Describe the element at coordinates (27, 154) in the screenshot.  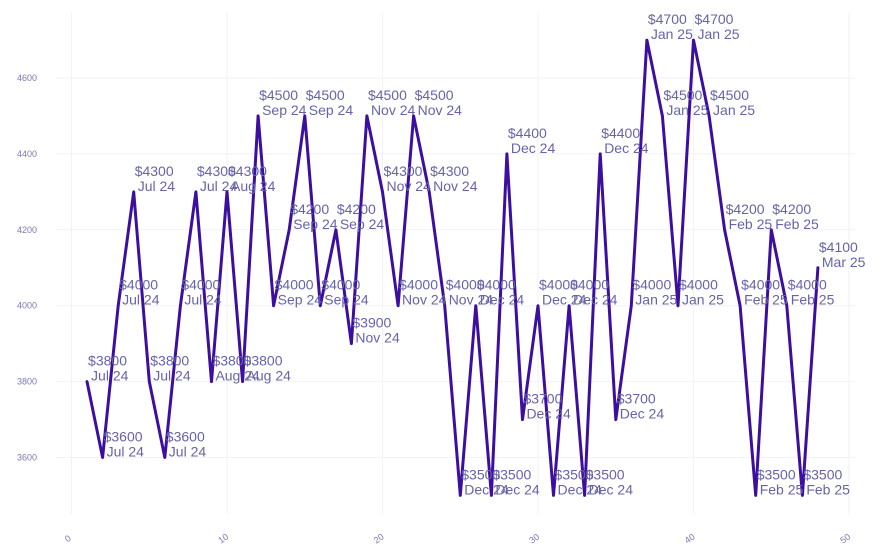
I see `y-tick-label: 4400` at that location.